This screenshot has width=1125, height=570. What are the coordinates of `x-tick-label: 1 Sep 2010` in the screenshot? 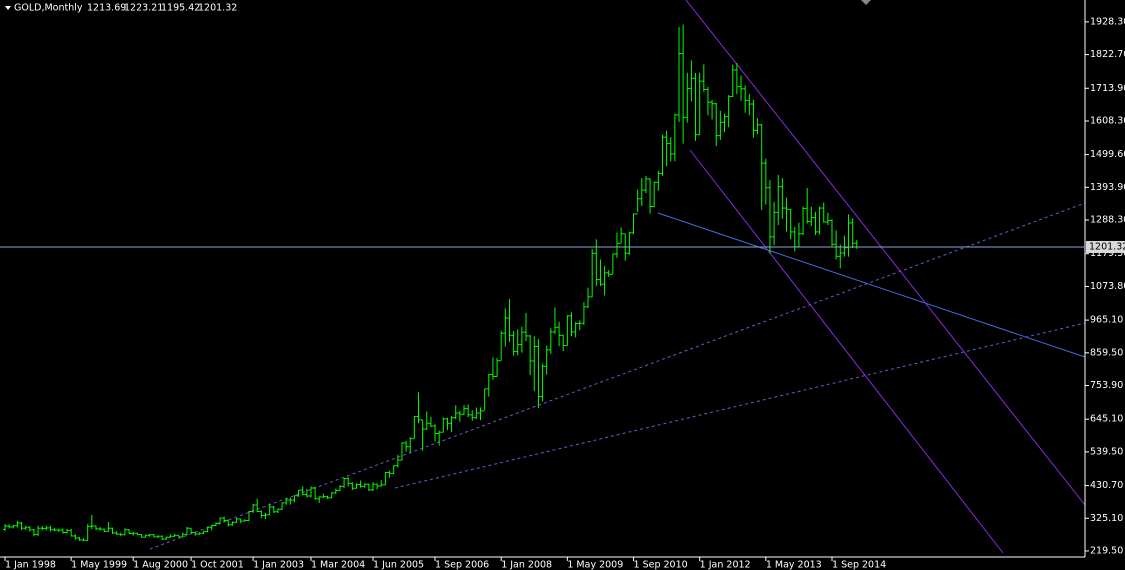 It's located at (661, 565).